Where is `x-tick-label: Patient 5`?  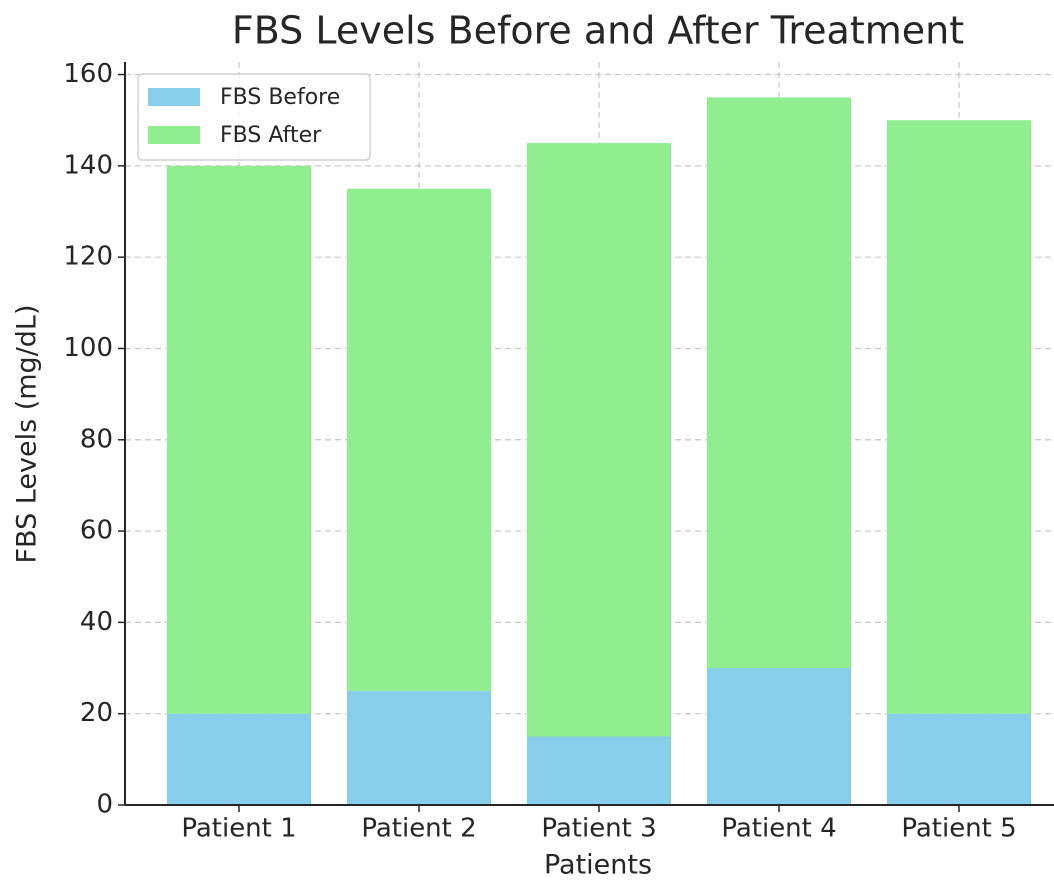
x-tick-label: Patient 5 is located at coordinates (958, 829).